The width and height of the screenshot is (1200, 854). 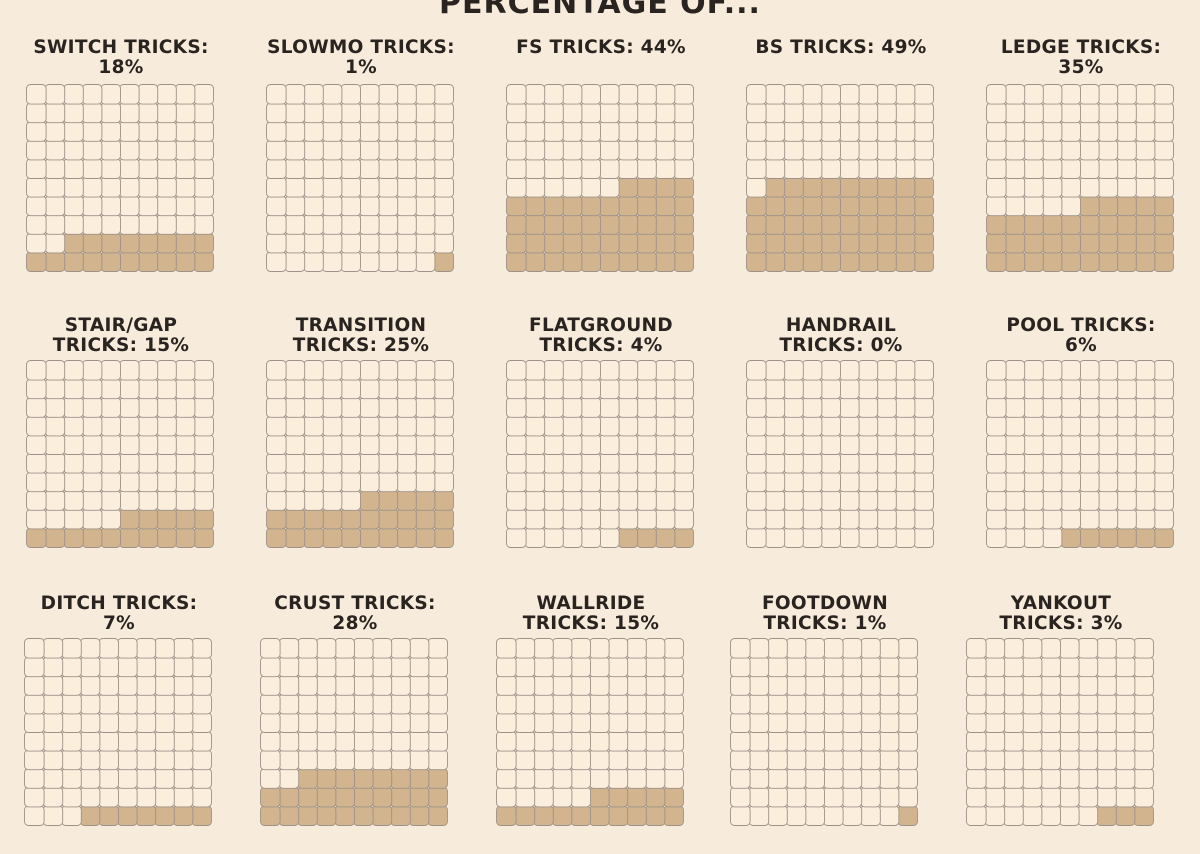 I want to click on waffle-panel: LEDGE TRICKS: 35%, so click(x=1081, y=156).